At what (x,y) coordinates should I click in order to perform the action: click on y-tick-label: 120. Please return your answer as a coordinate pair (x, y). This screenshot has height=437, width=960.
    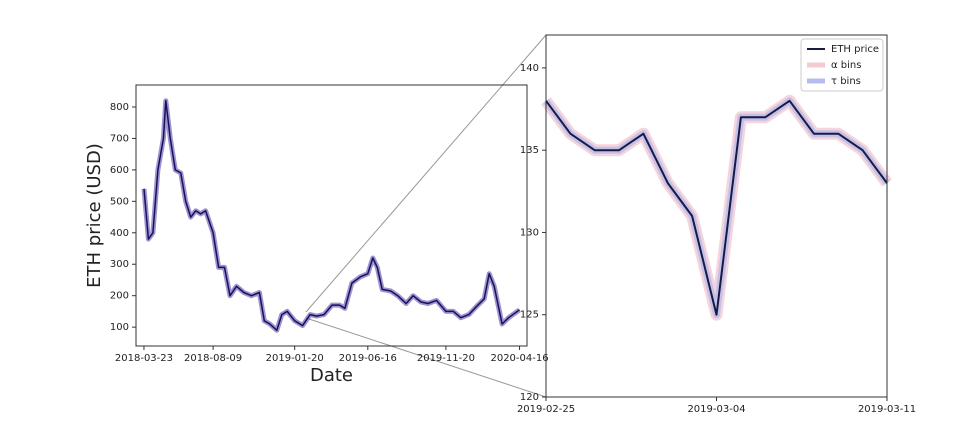
    Looking at the image, I should click on (529, 397).